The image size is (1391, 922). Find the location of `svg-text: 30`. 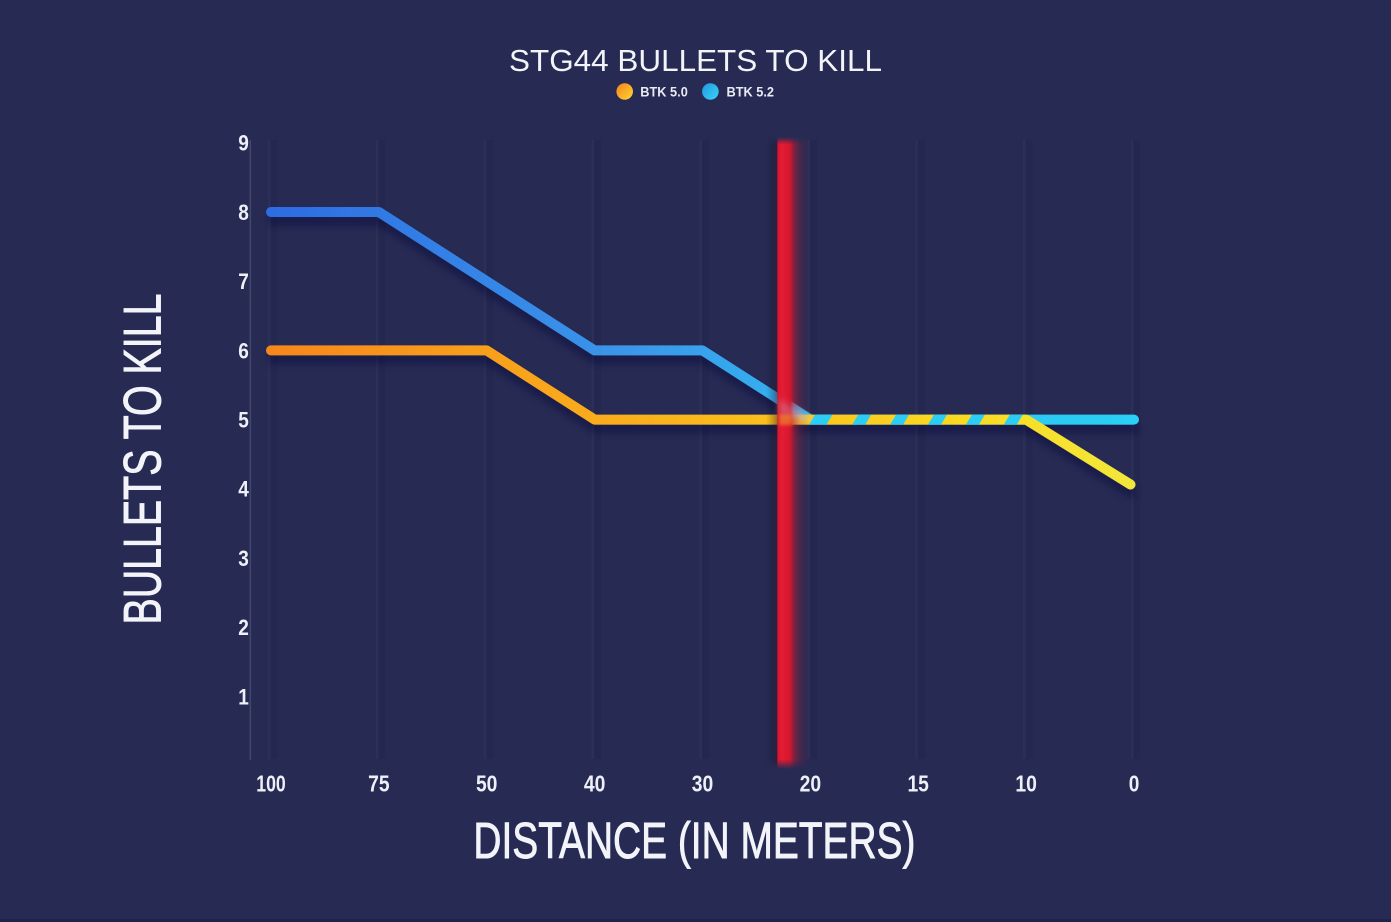

svg-text: 30 is located at coordinates (703, 784).